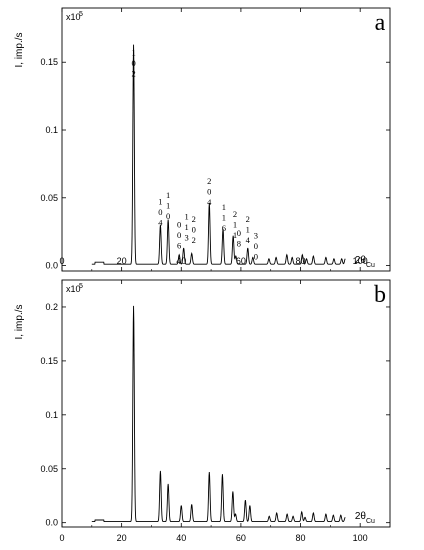 The width and height of the screenshot is (424, 550). I want to click on panel-label: b, so click(380, 295).